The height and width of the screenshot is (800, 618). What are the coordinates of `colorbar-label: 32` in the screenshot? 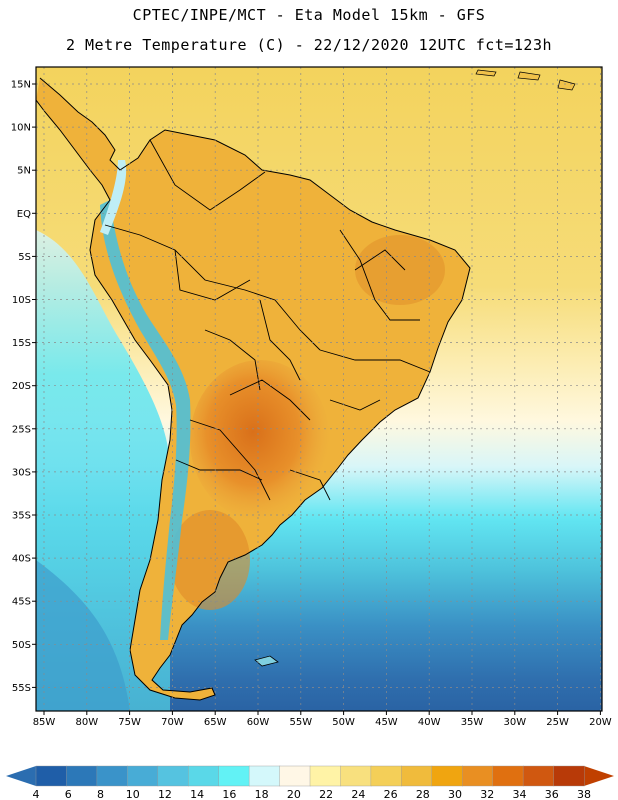 It's located at (487, 794).